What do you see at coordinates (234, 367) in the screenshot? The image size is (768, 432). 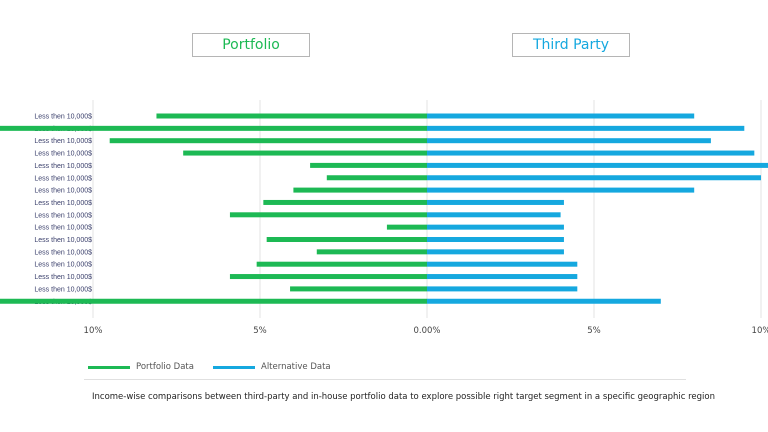 I see `legend-alternative-swatch` at bounding box center [234, 367].